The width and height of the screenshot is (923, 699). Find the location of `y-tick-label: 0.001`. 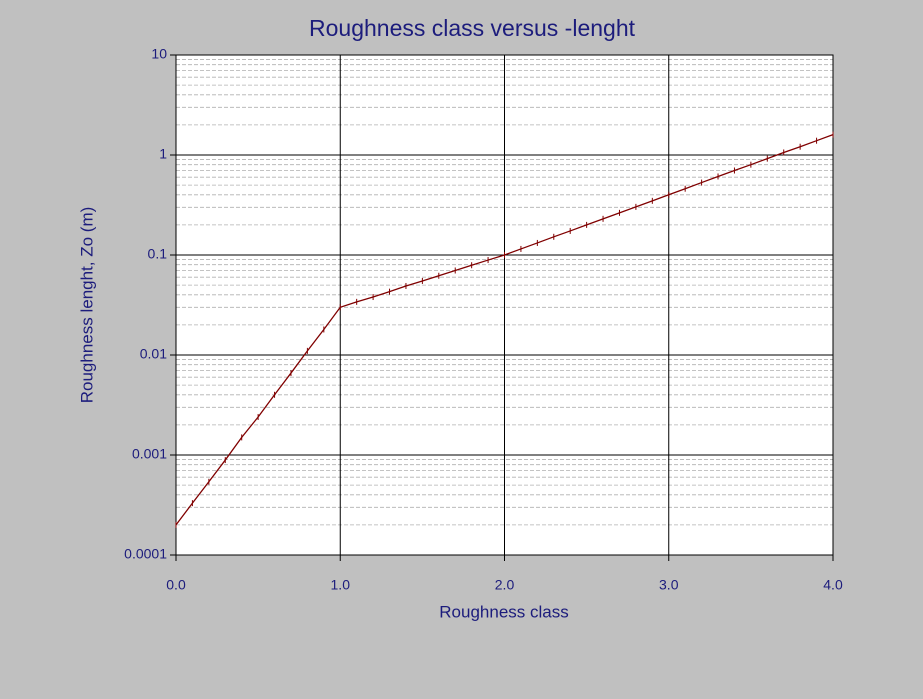

y-tick-label: 0.001 is located at coordinates (149, 454).